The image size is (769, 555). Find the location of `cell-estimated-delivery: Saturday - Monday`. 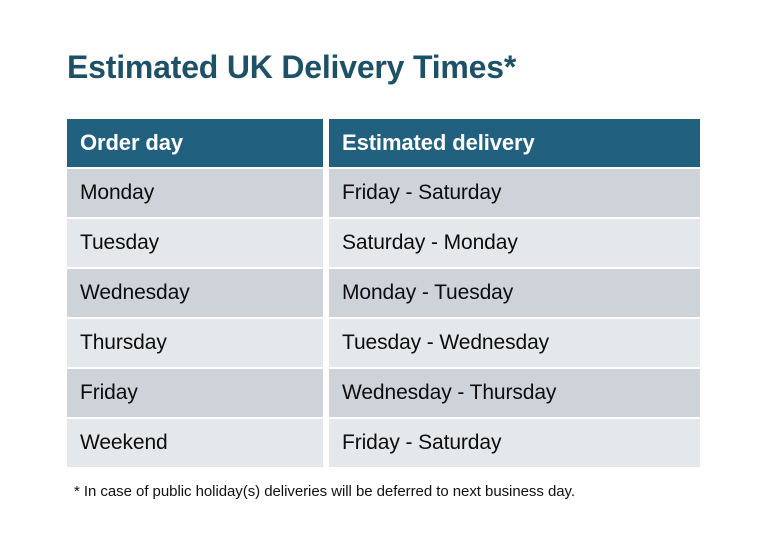

cell-estimated-delivery: Saturday - Monday is located at coordinates (514, 243).